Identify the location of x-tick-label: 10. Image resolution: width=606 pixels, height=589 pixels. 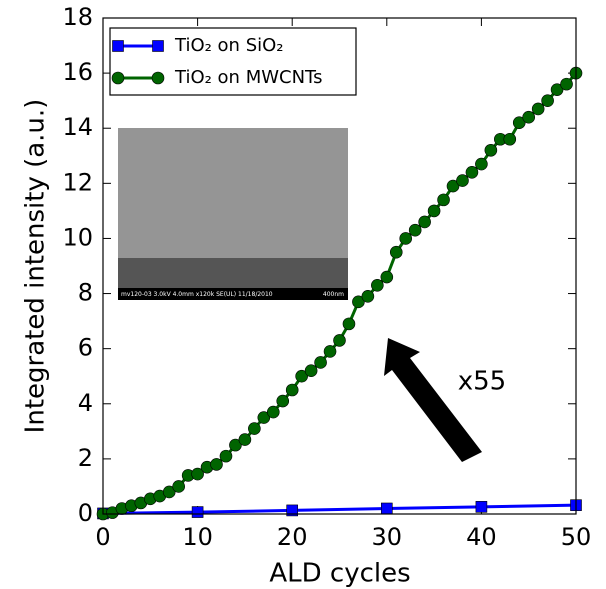
(197, 537).